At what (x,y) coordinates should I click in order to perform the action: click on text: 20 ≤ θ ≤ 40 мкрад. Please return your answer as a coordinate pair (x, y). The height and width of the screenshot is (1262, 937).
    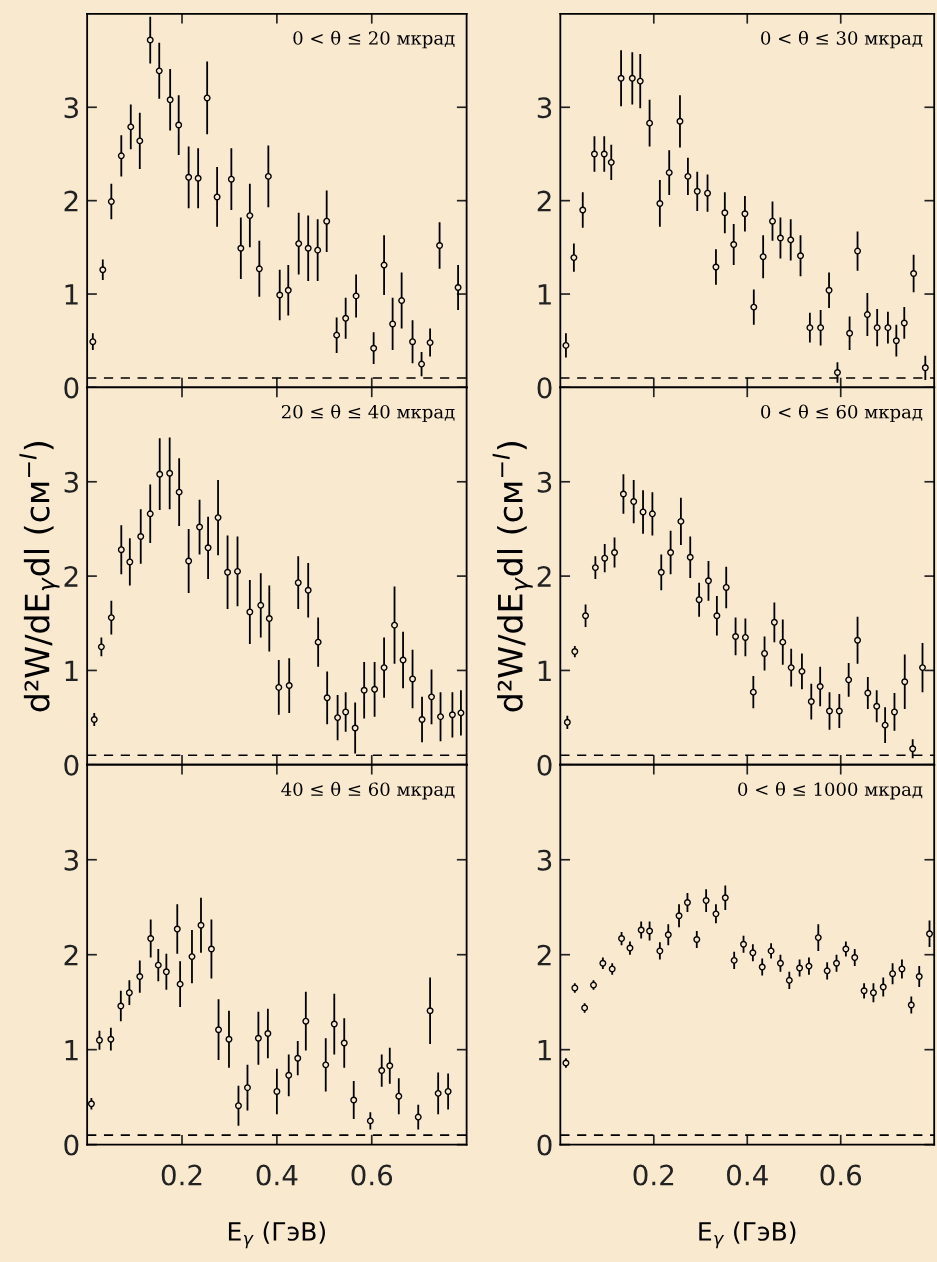
    Looking at the image, I should click on (368, 413).